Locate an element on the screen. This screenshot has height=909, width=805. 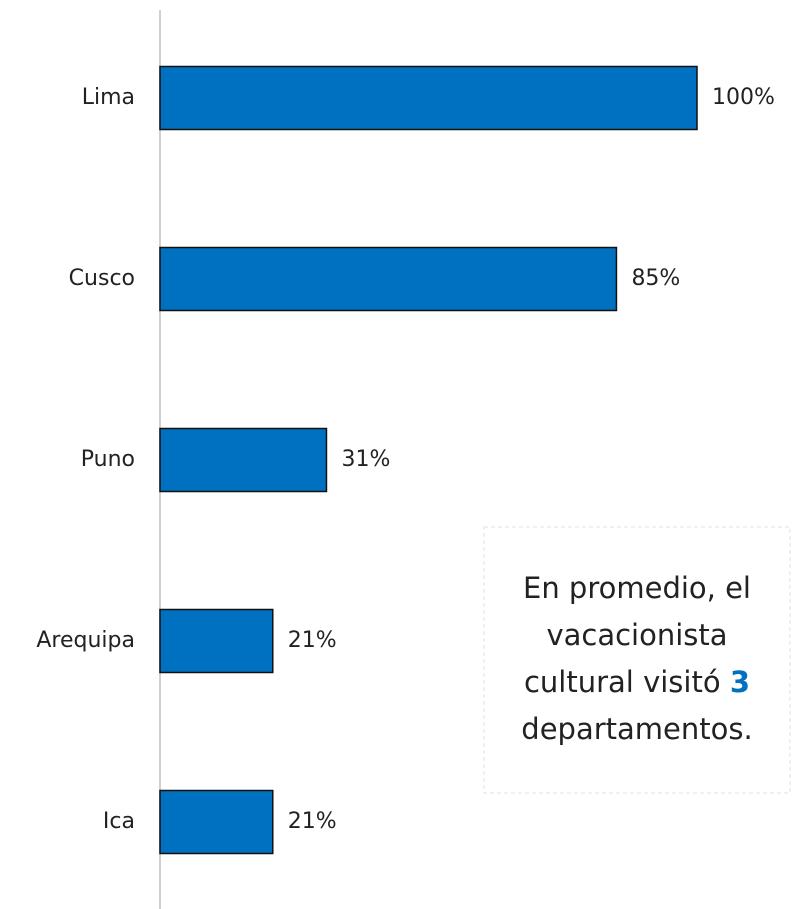
annotation-line: departamentos. is located at coordinates (636, 729).